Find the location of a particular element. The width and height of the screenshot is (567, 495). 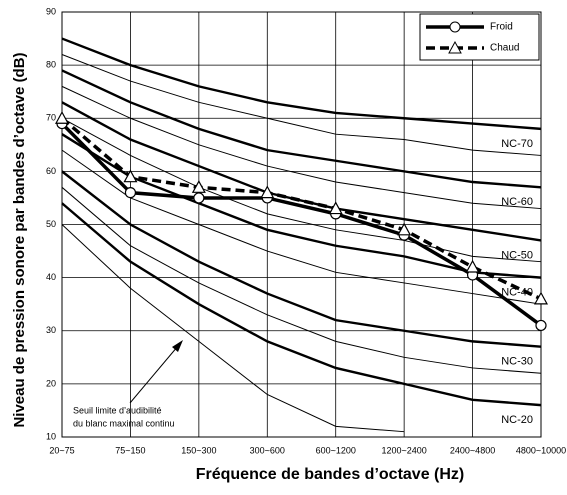

x-tick-label: 300~600 is located at coordinates (267, 450).